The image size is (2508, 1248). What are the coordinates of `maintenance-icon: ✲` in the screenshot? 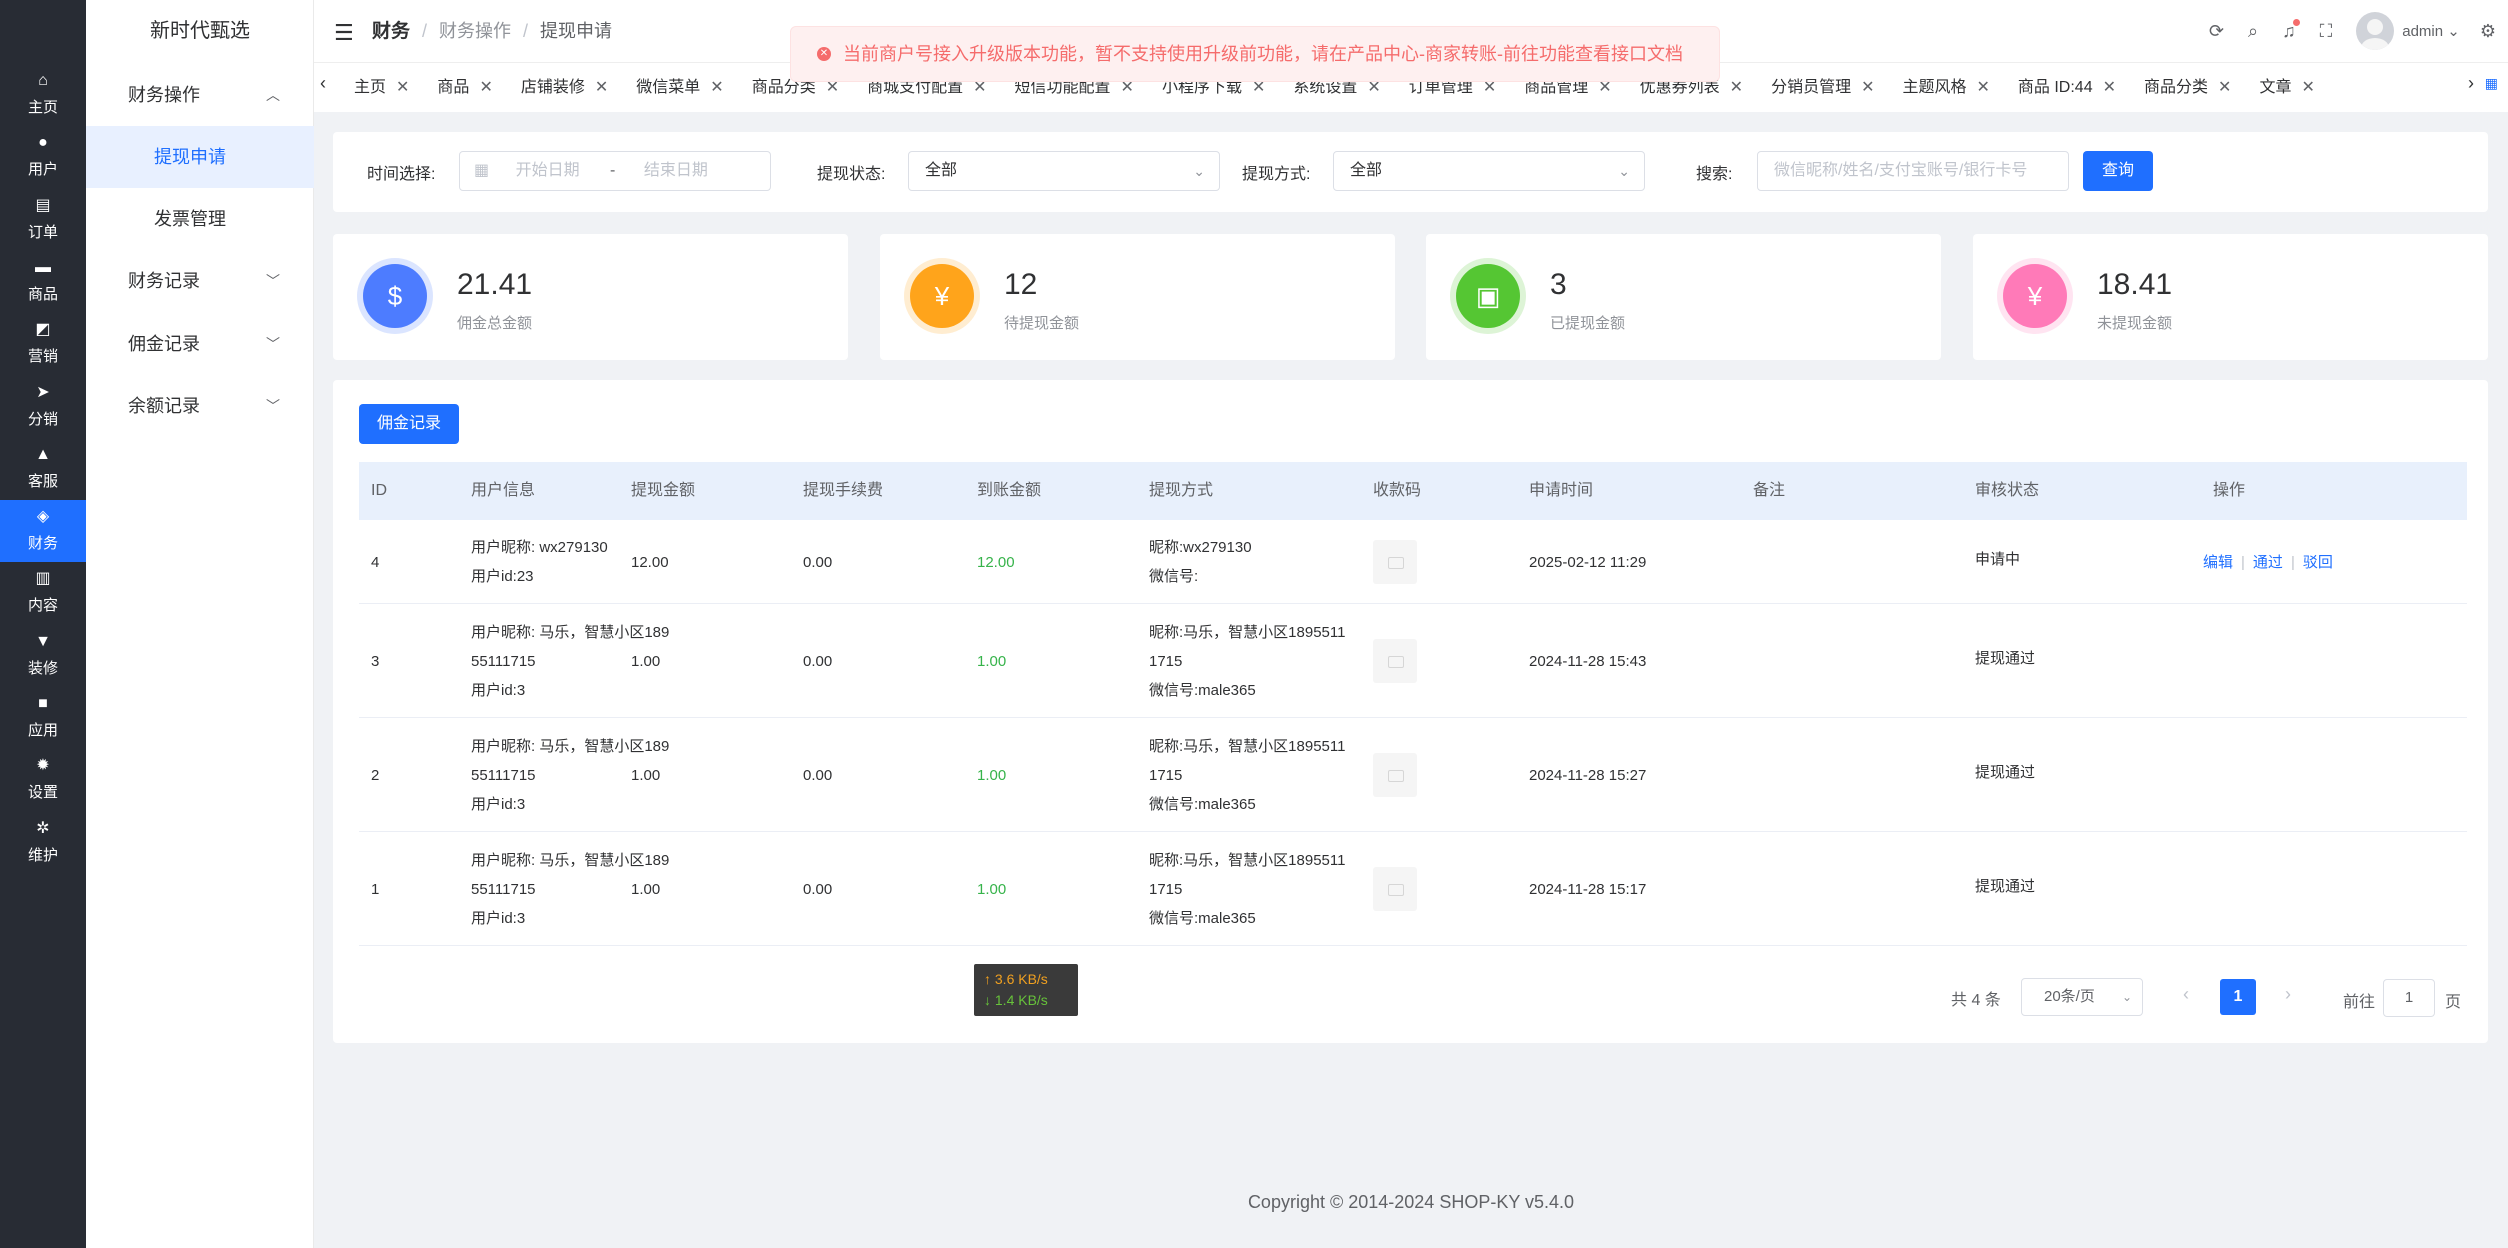 It's located at (43, 828).